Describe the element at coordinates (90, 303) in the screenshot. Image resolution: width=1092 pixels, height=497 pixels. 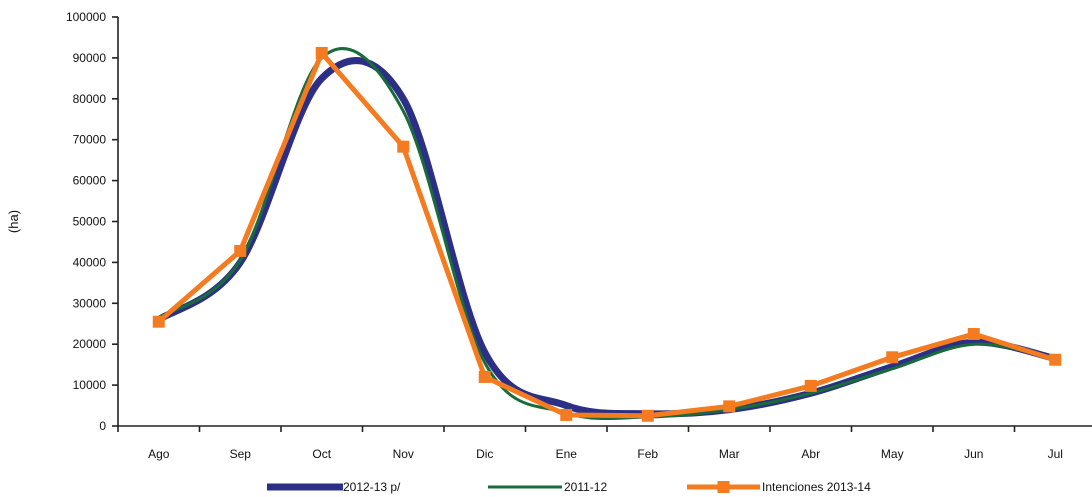
I see `y-tick-label: 30000` at that location.